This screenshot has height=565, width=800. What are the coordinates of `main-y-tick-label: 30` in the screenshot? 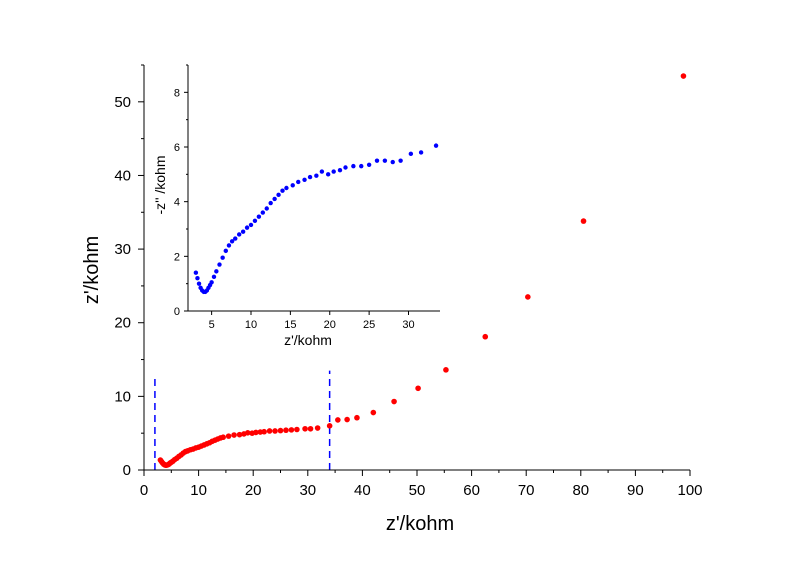 It's located at (122, 249).